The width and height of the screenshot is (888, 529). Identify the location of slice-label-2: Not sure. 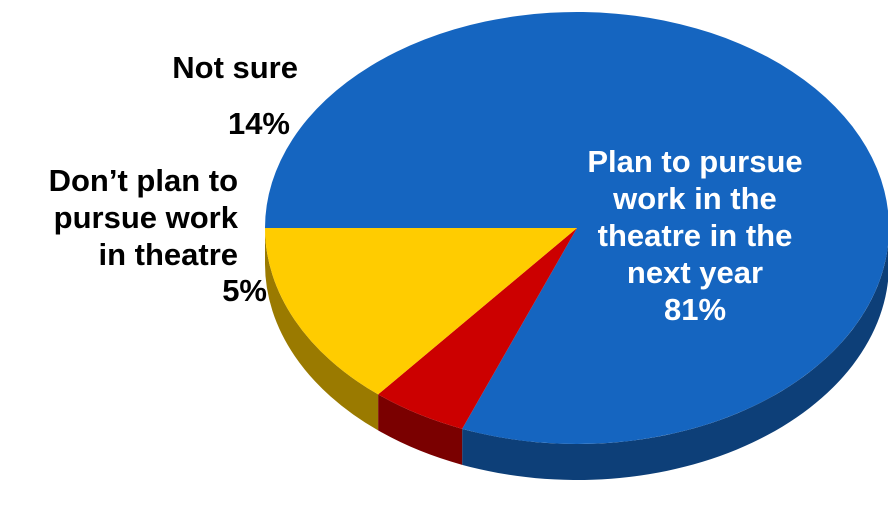
(235, 67).